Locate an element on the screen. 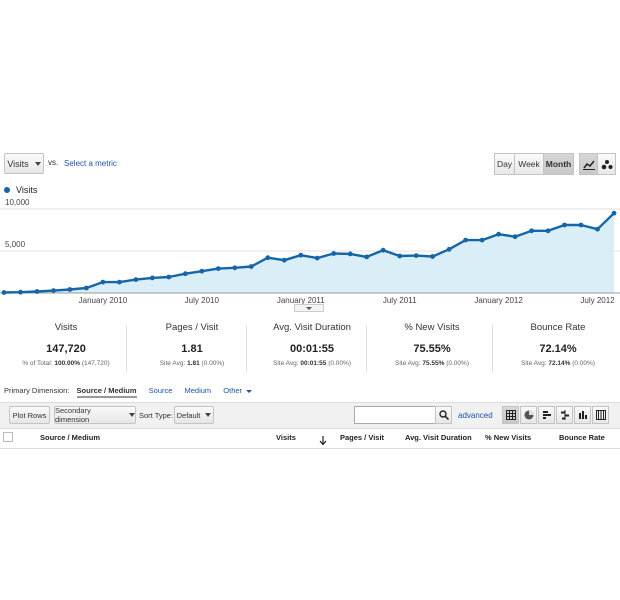  dimension-source: Source is located at coordinates (160, 390).